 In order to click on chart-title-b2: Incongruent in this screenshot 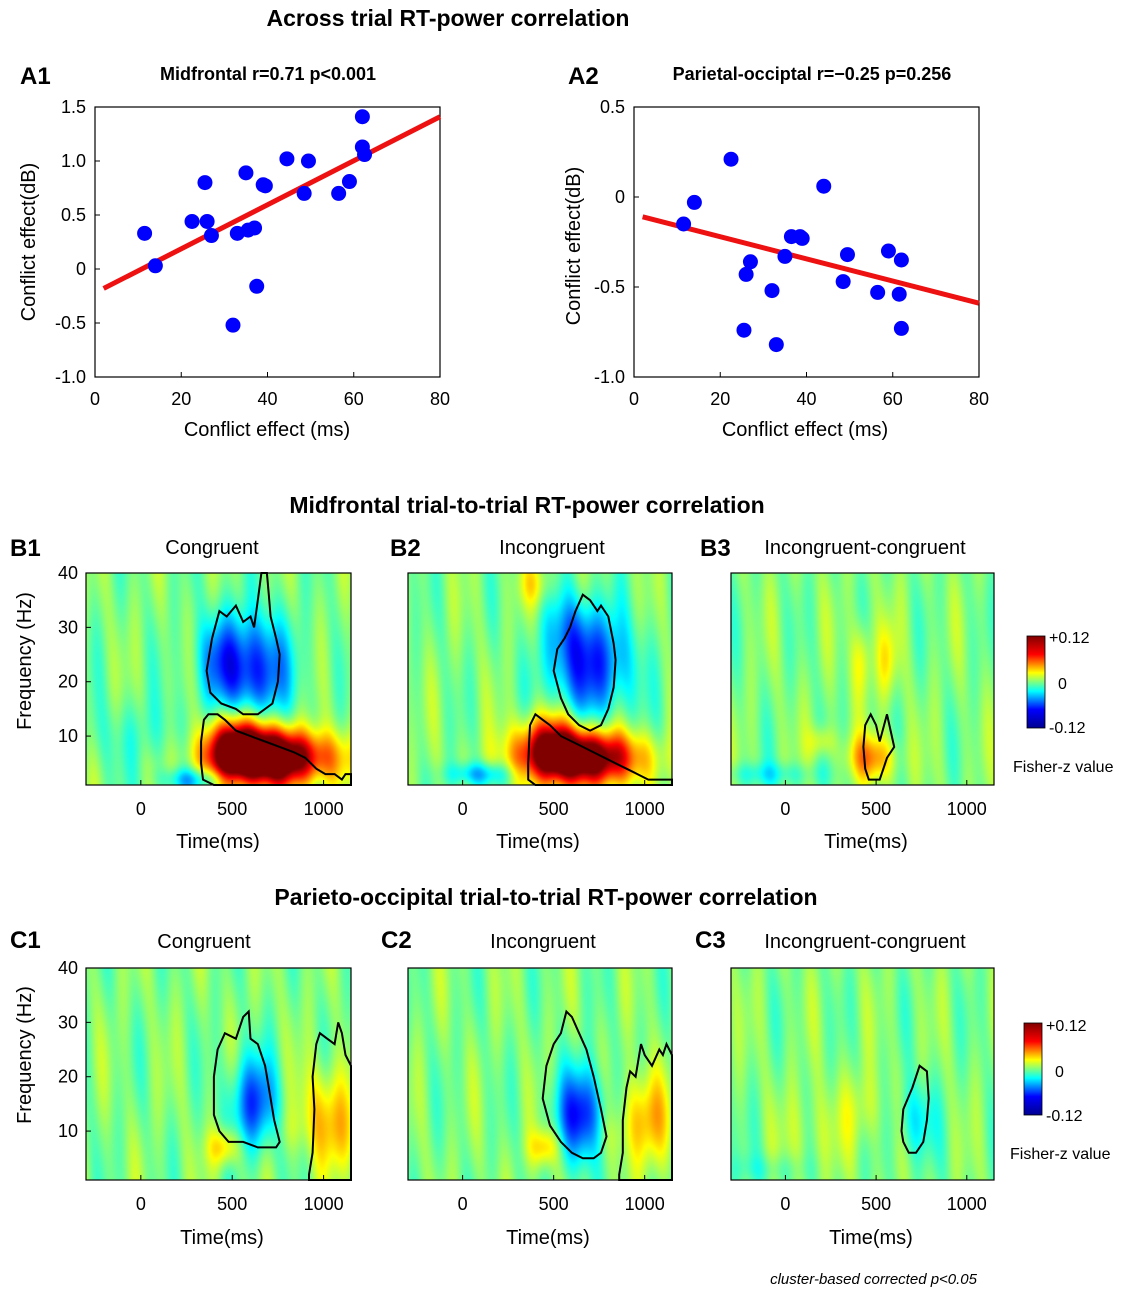, I will do `click(552, 548)`.